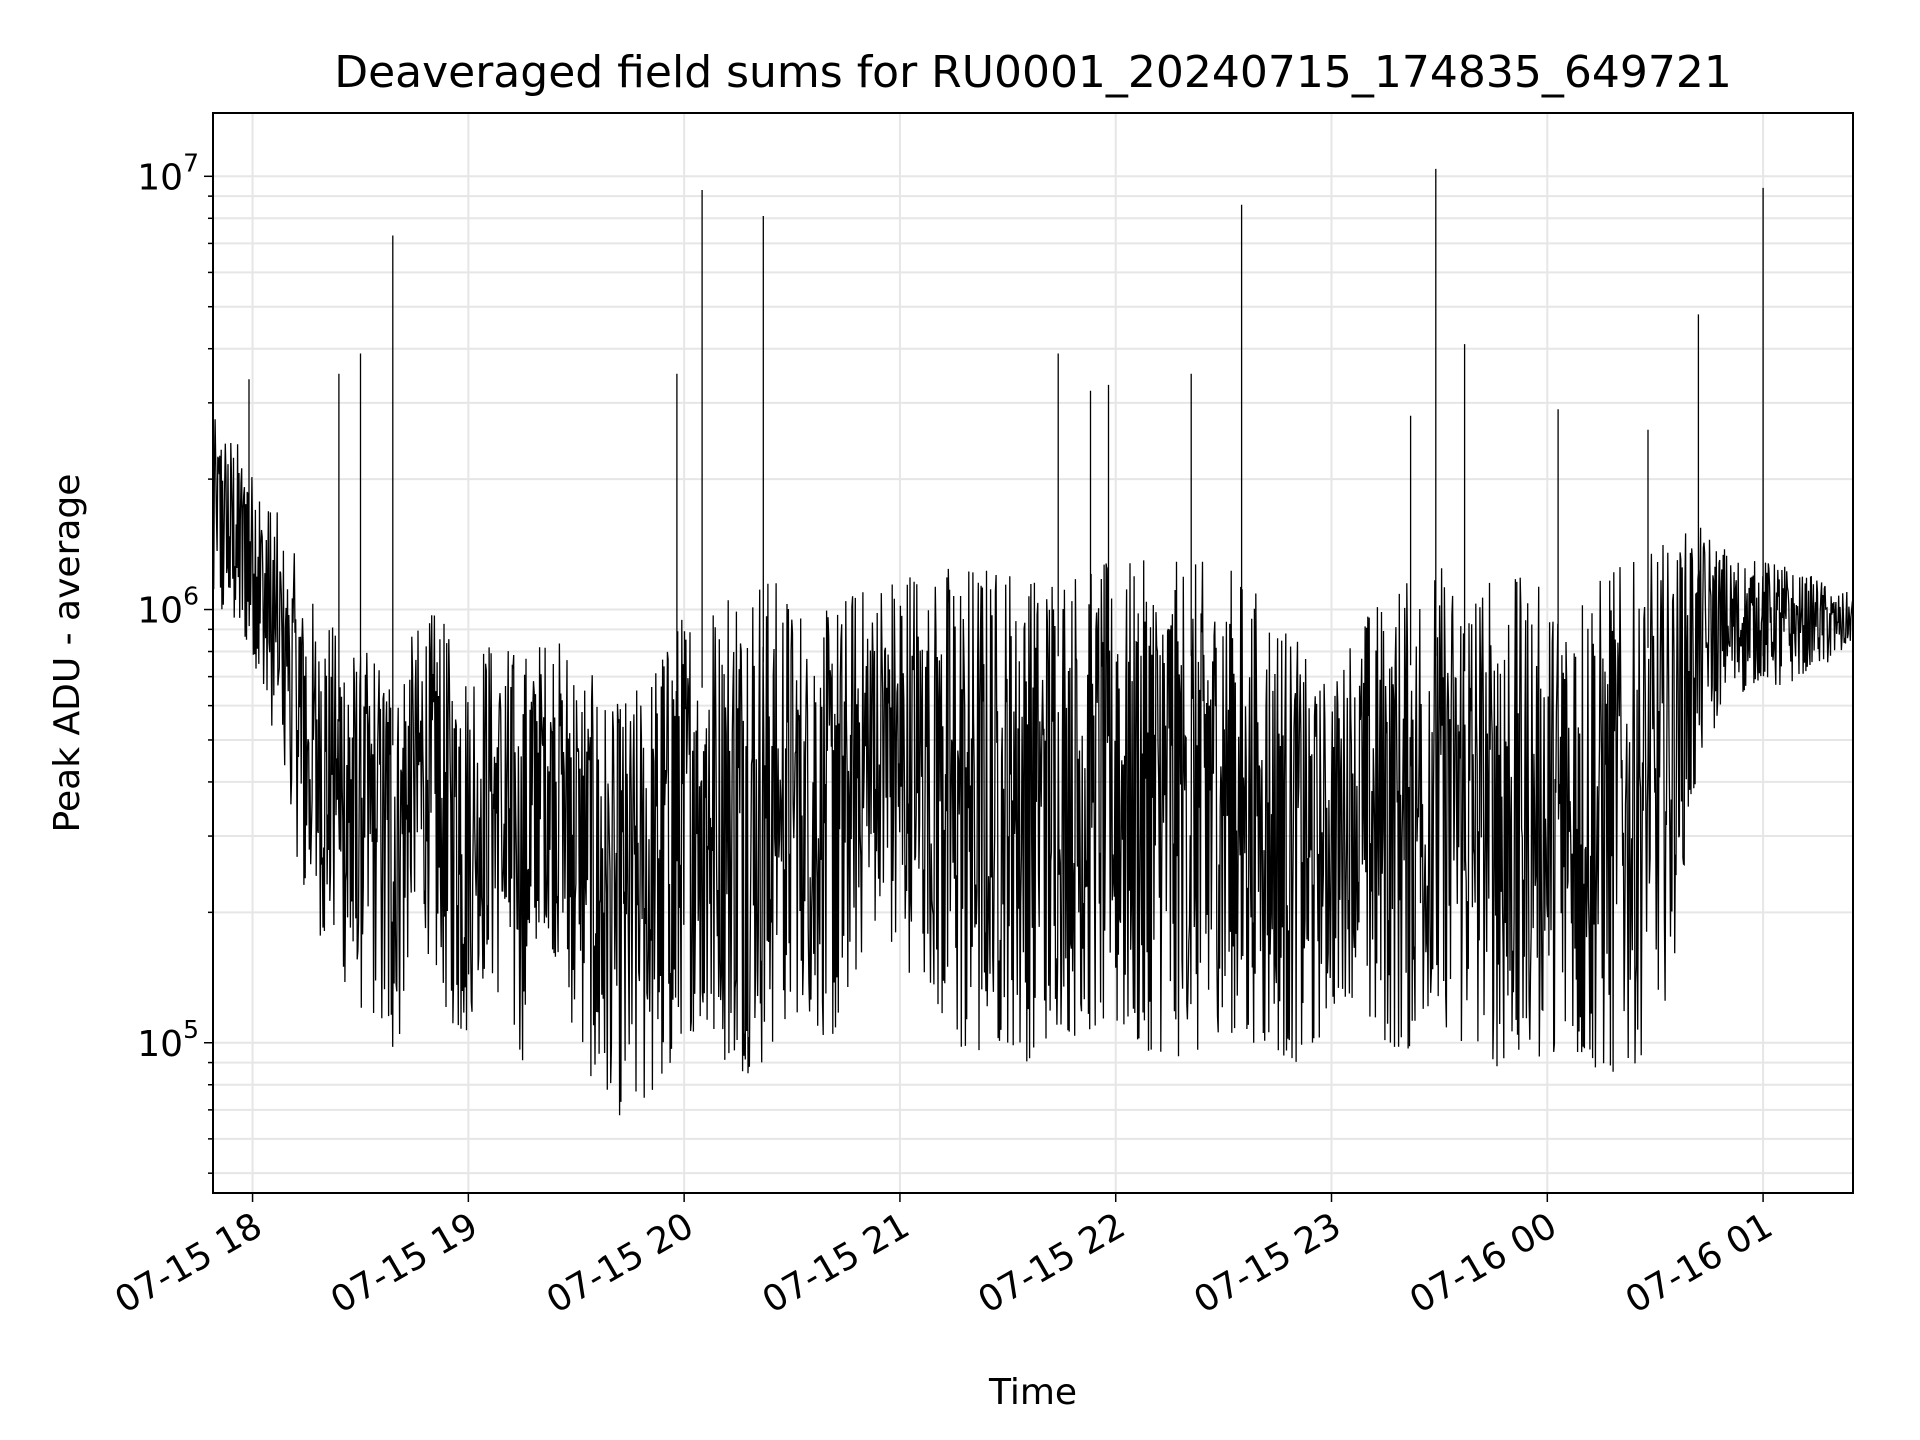 The height and width of the screenshot is (1440, 1920). I want to click on y-tick-label: 10⁶, so click(168, 607).